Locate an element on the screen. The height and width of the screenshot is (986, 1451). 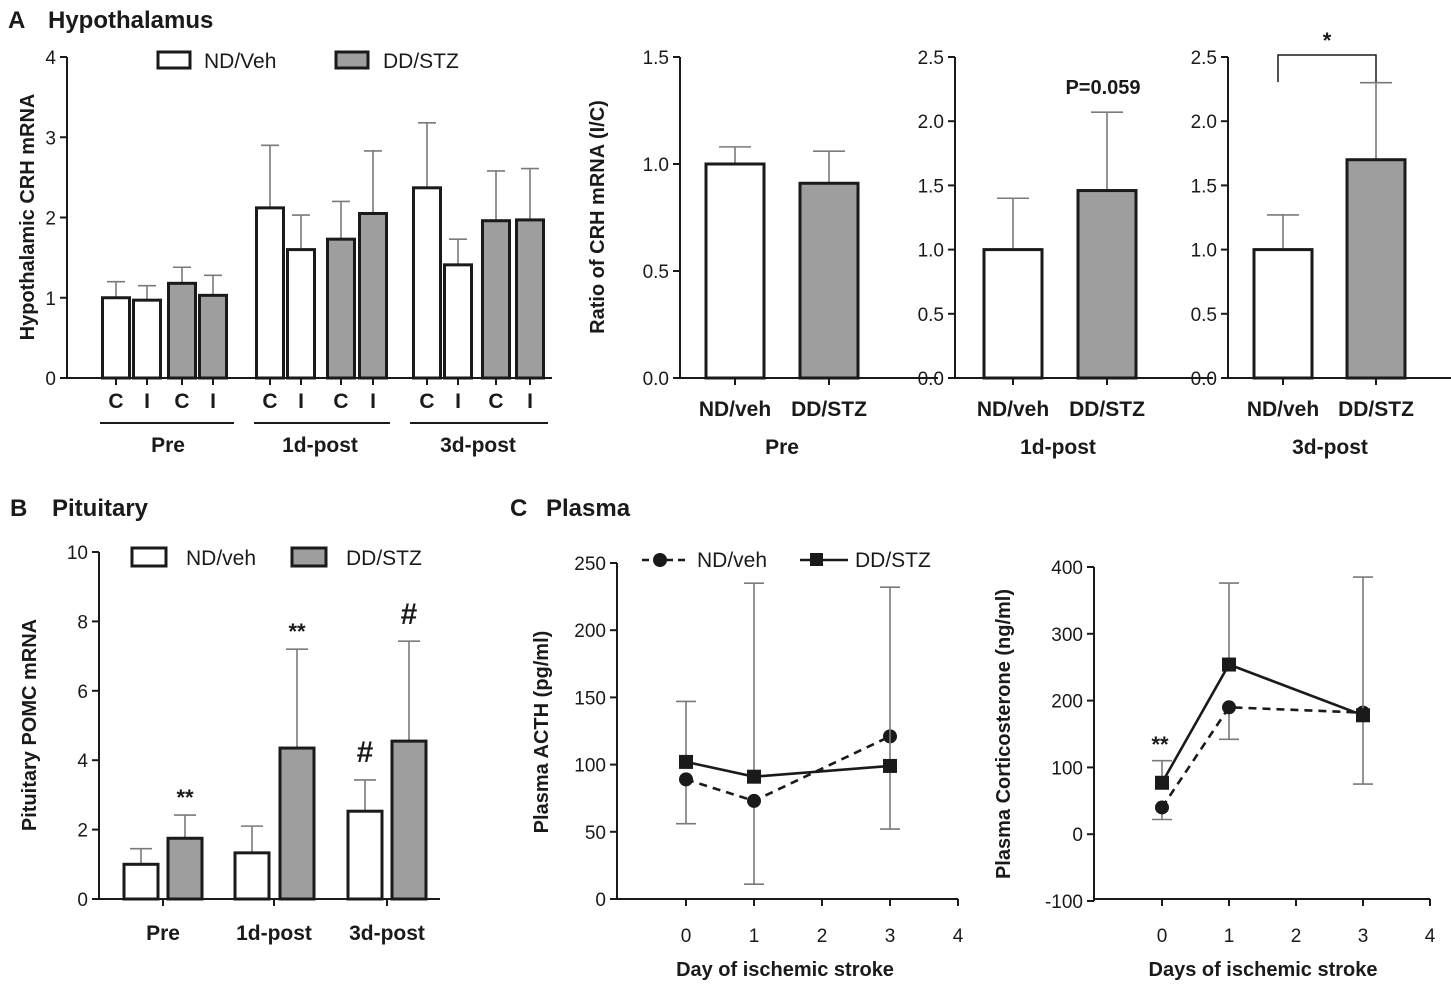
a3-y-tick-label: 2.5 is located at coordinates (931, 58).